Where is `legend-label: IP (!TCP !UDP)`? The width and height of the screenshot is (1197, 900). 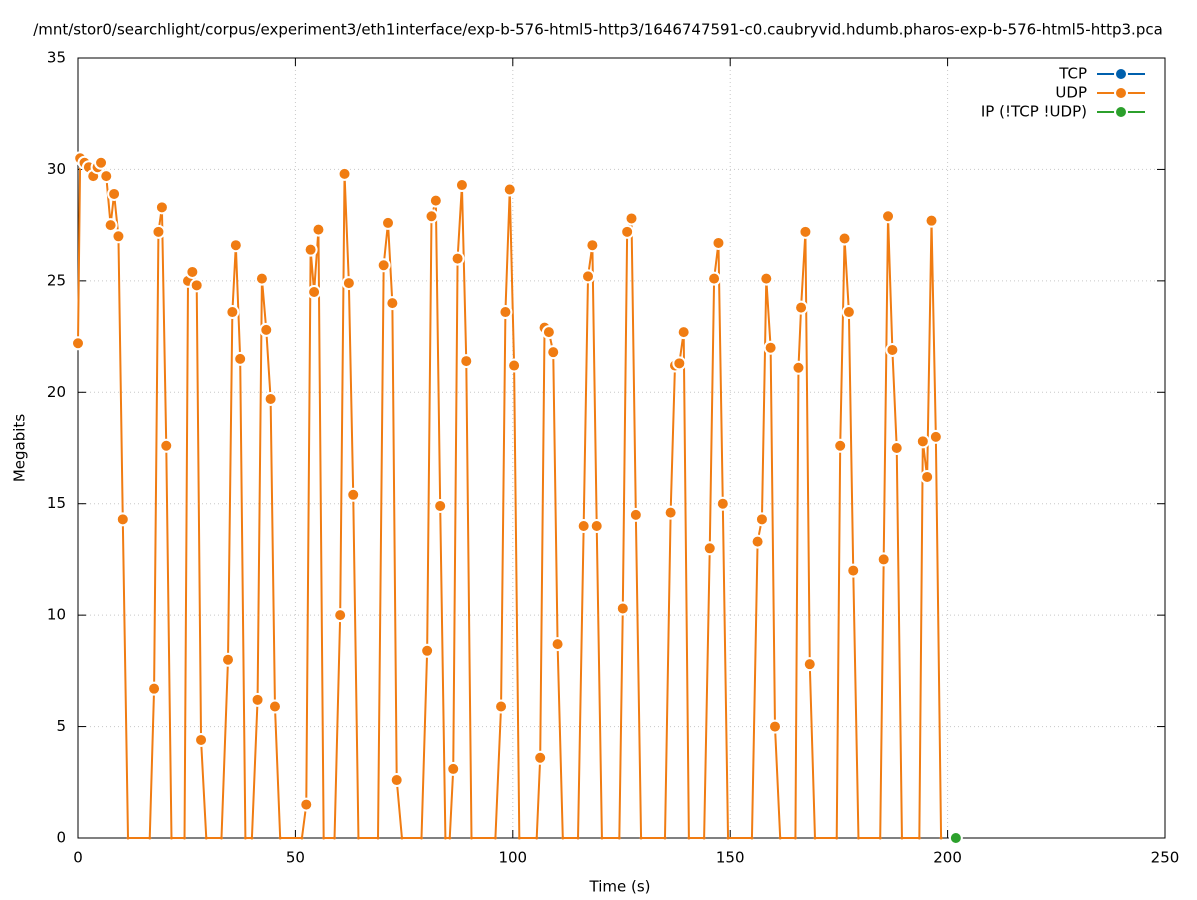
legend-label: IP (!TCP !UDP) is located at coordinates (1034, 112).